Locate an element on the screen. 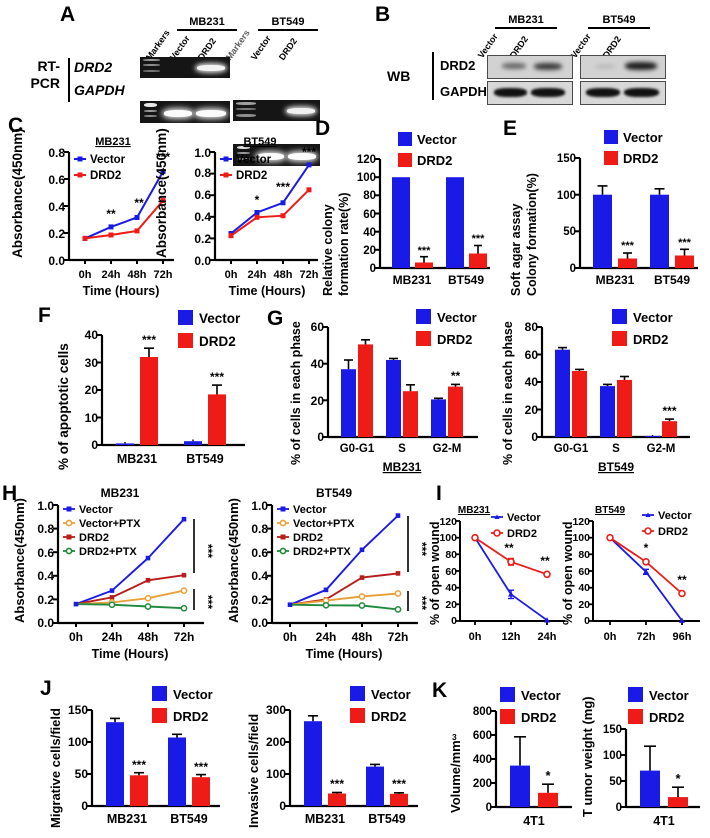 This screenshot has height=838, width=710. panelA-lane-drd2-2: DRD2 is located at coordinates (288, 49).